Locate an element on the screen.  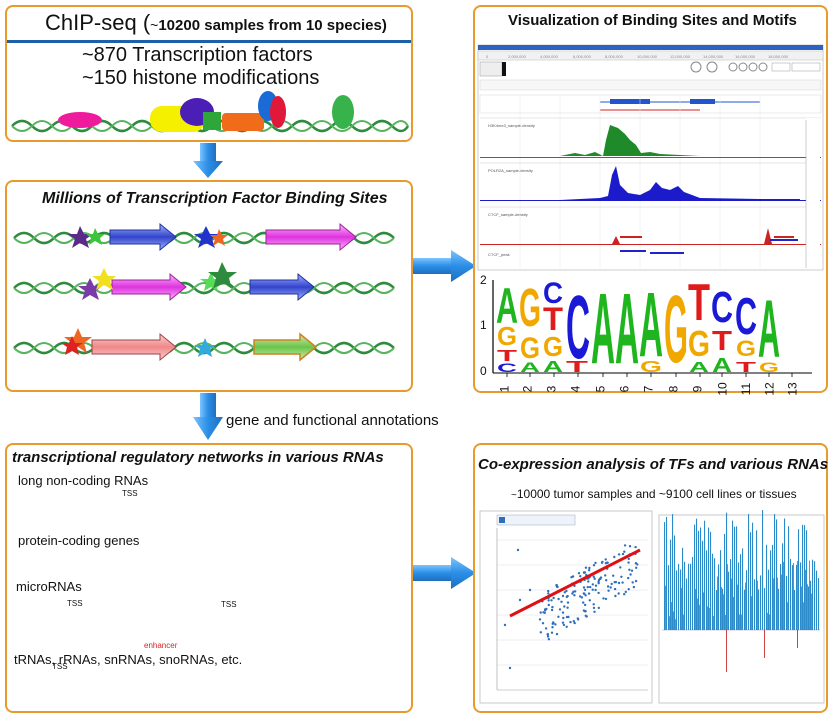
motif-xtick-12: 12 is located at coordinates (769, 389).